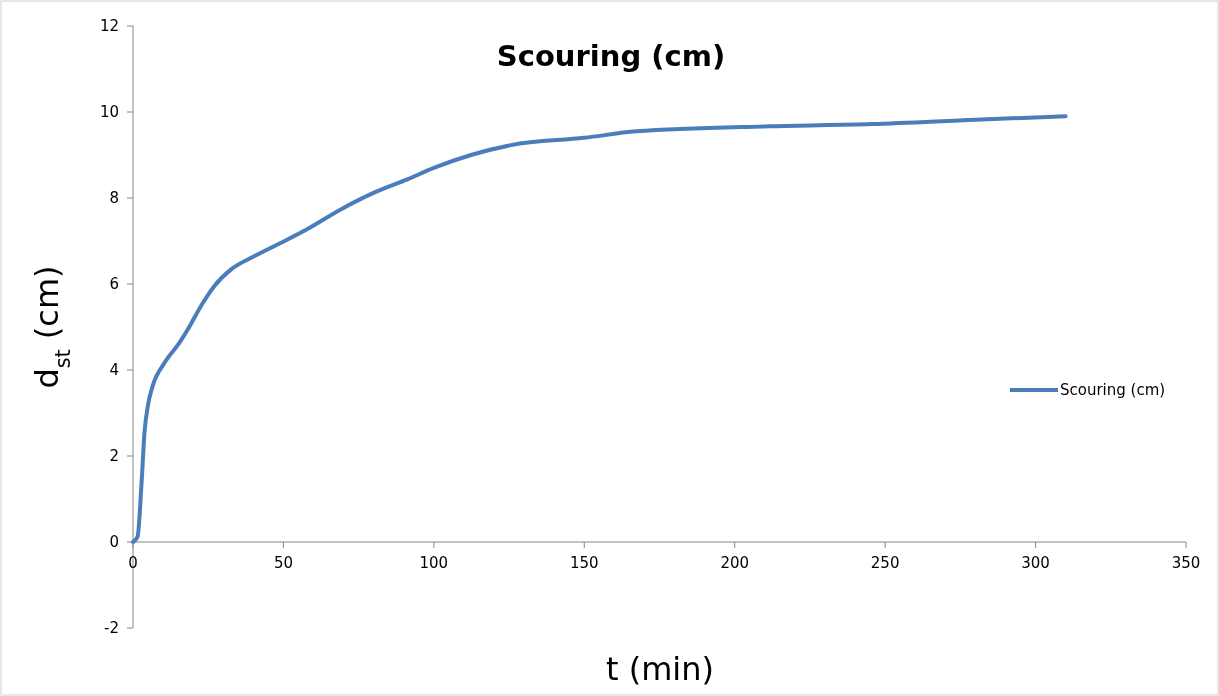 The image size is (1219, 696). Describe the element at coordinates (1186, 563) in the screenshot. I see `x-tick-label: 350` at that location.